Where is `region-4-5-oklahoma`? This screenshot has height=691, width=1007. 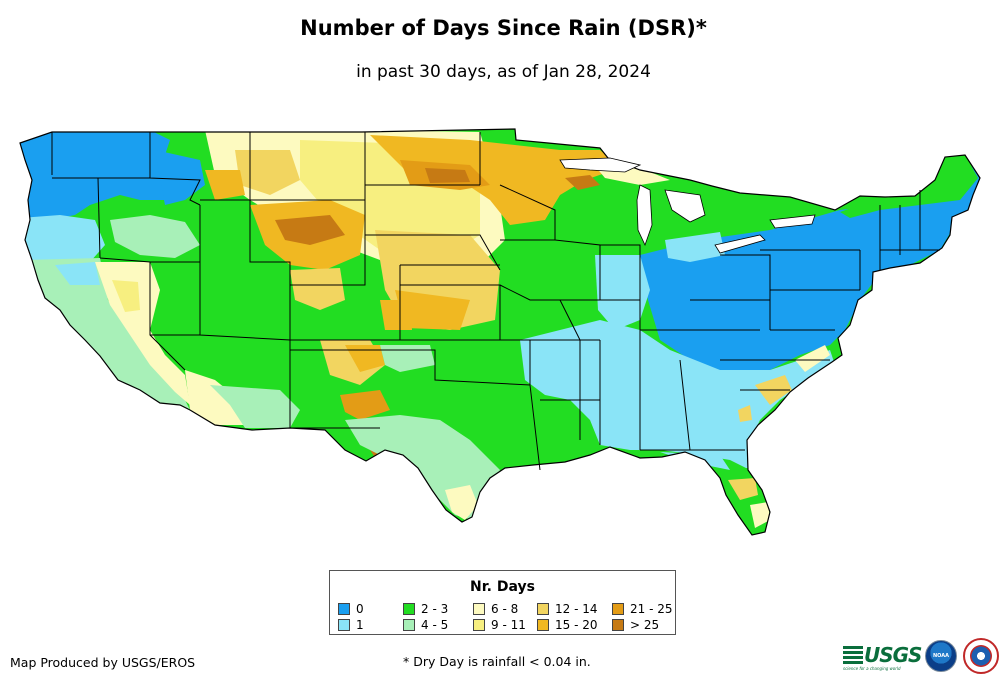
region-4-5-oklahoma is located at coordinates (407, 358).